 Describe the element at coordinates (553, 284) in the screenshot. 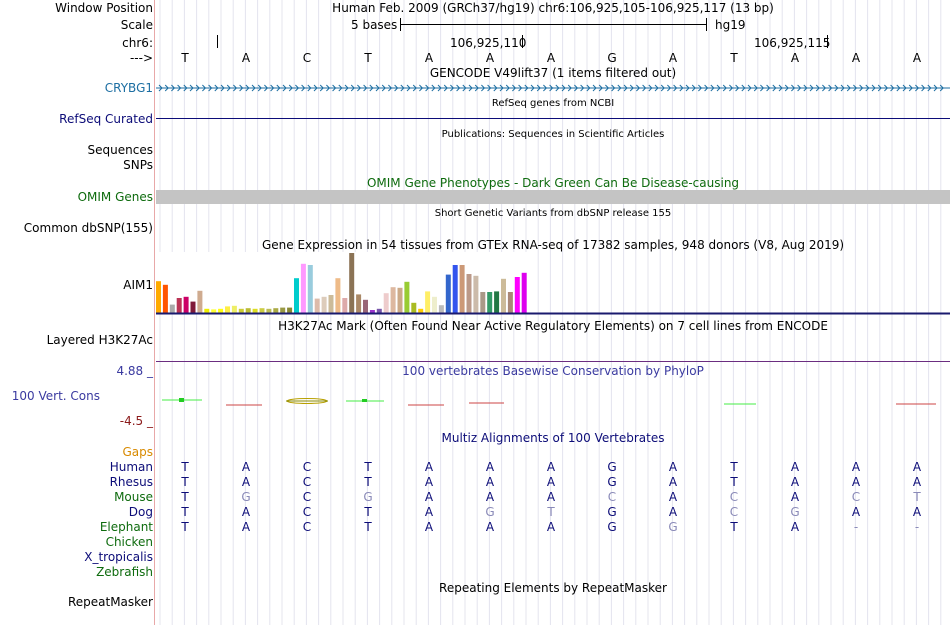

I see `gtex-expression-chart` at that location.